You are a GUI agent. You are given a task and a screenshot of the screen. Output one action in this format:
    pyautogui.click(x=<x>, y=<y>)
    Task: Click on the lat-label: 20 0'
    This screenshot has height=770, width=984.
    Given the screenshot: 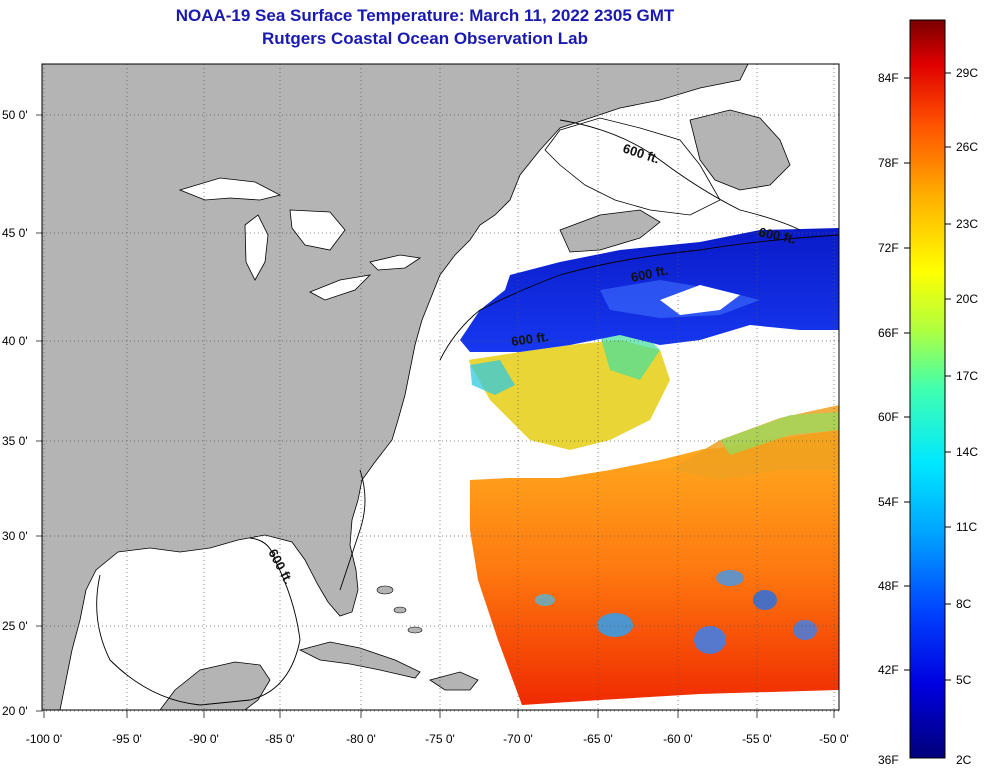 What is the action you would take?
    pyautogui.click(x=15, y=711)
    